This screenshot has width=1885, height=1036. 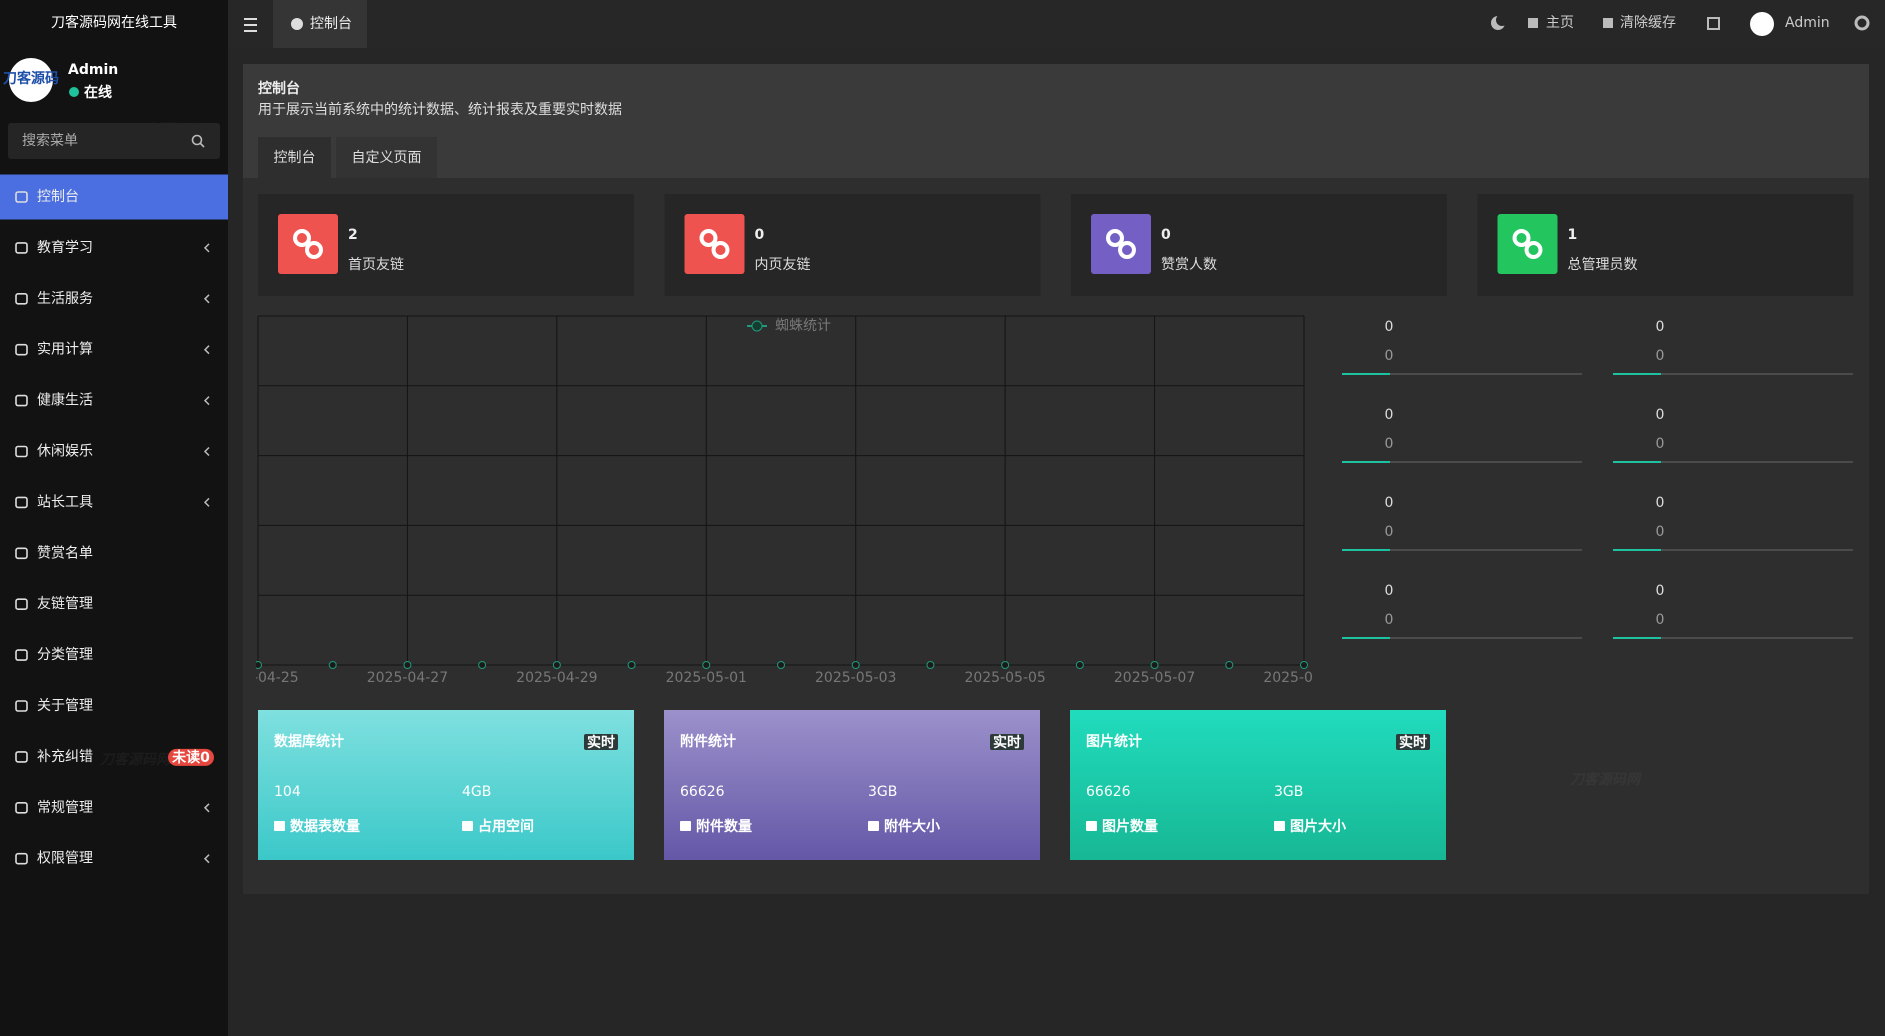 I want to click on menu-item: 休闲娱乐, so click(x=112, y=452).